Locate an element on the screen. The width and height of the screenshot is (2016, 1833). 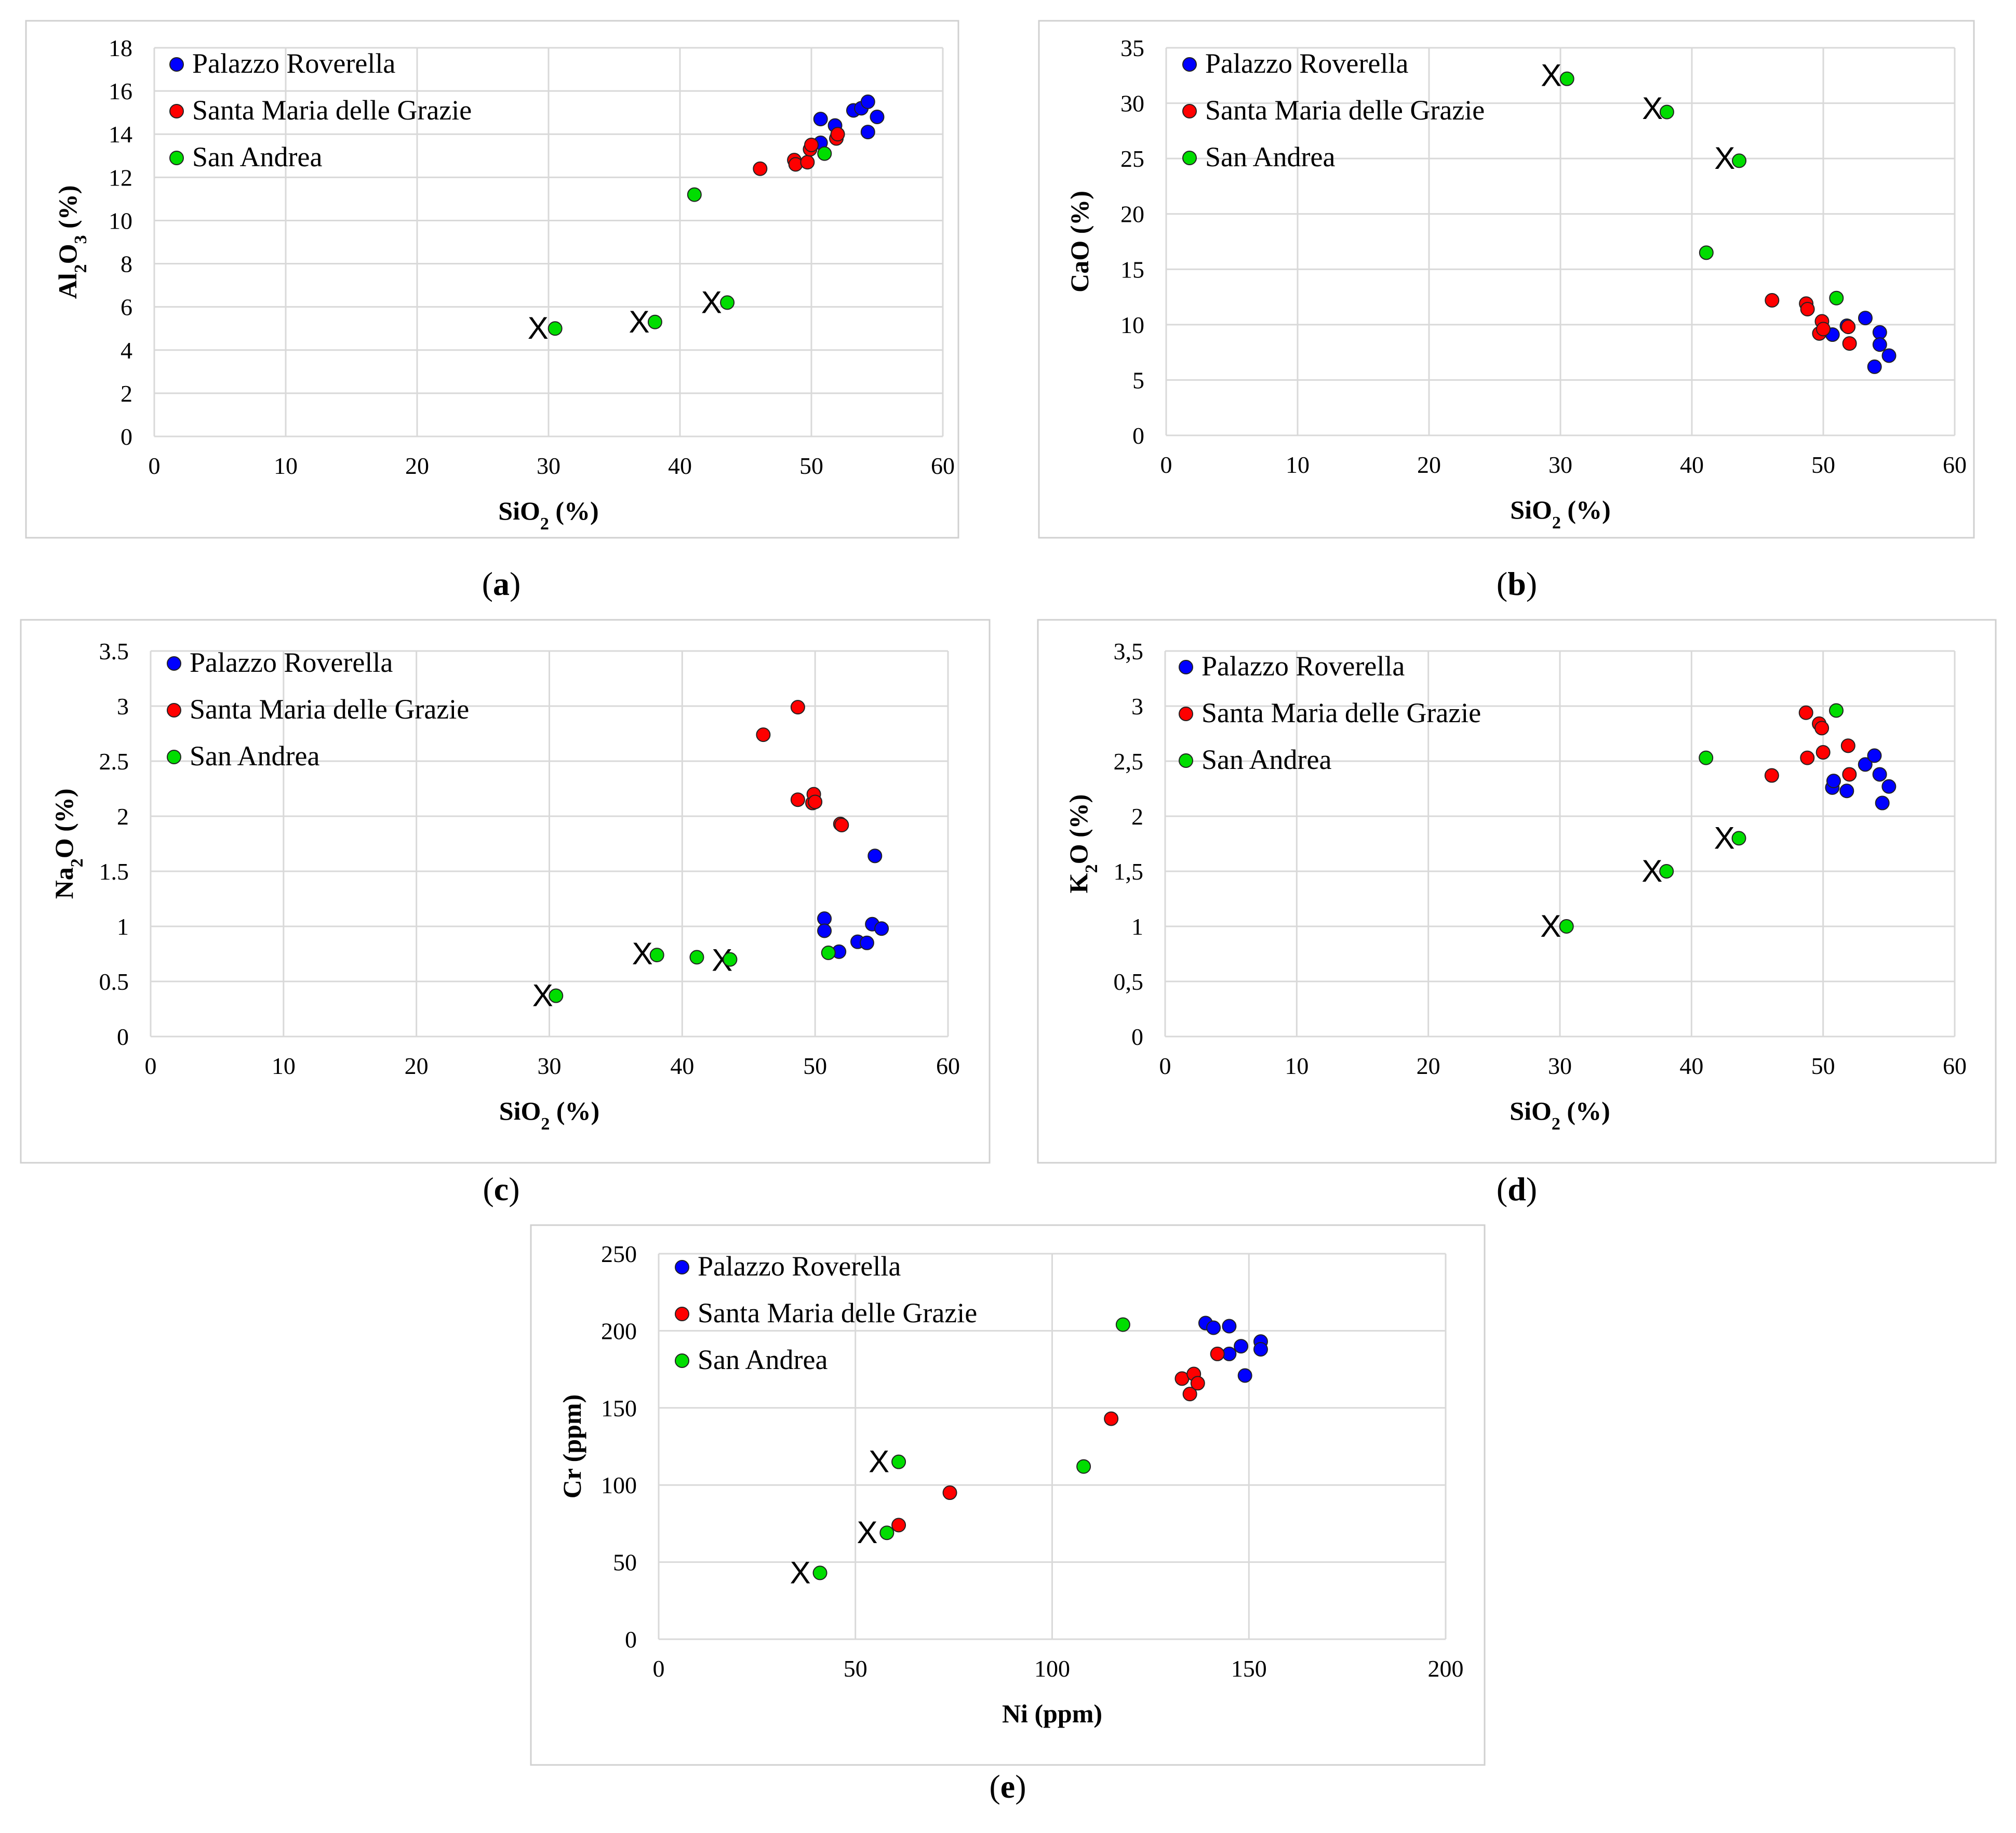
y-tick-label: 35 is located at coordinates (1132, 48).